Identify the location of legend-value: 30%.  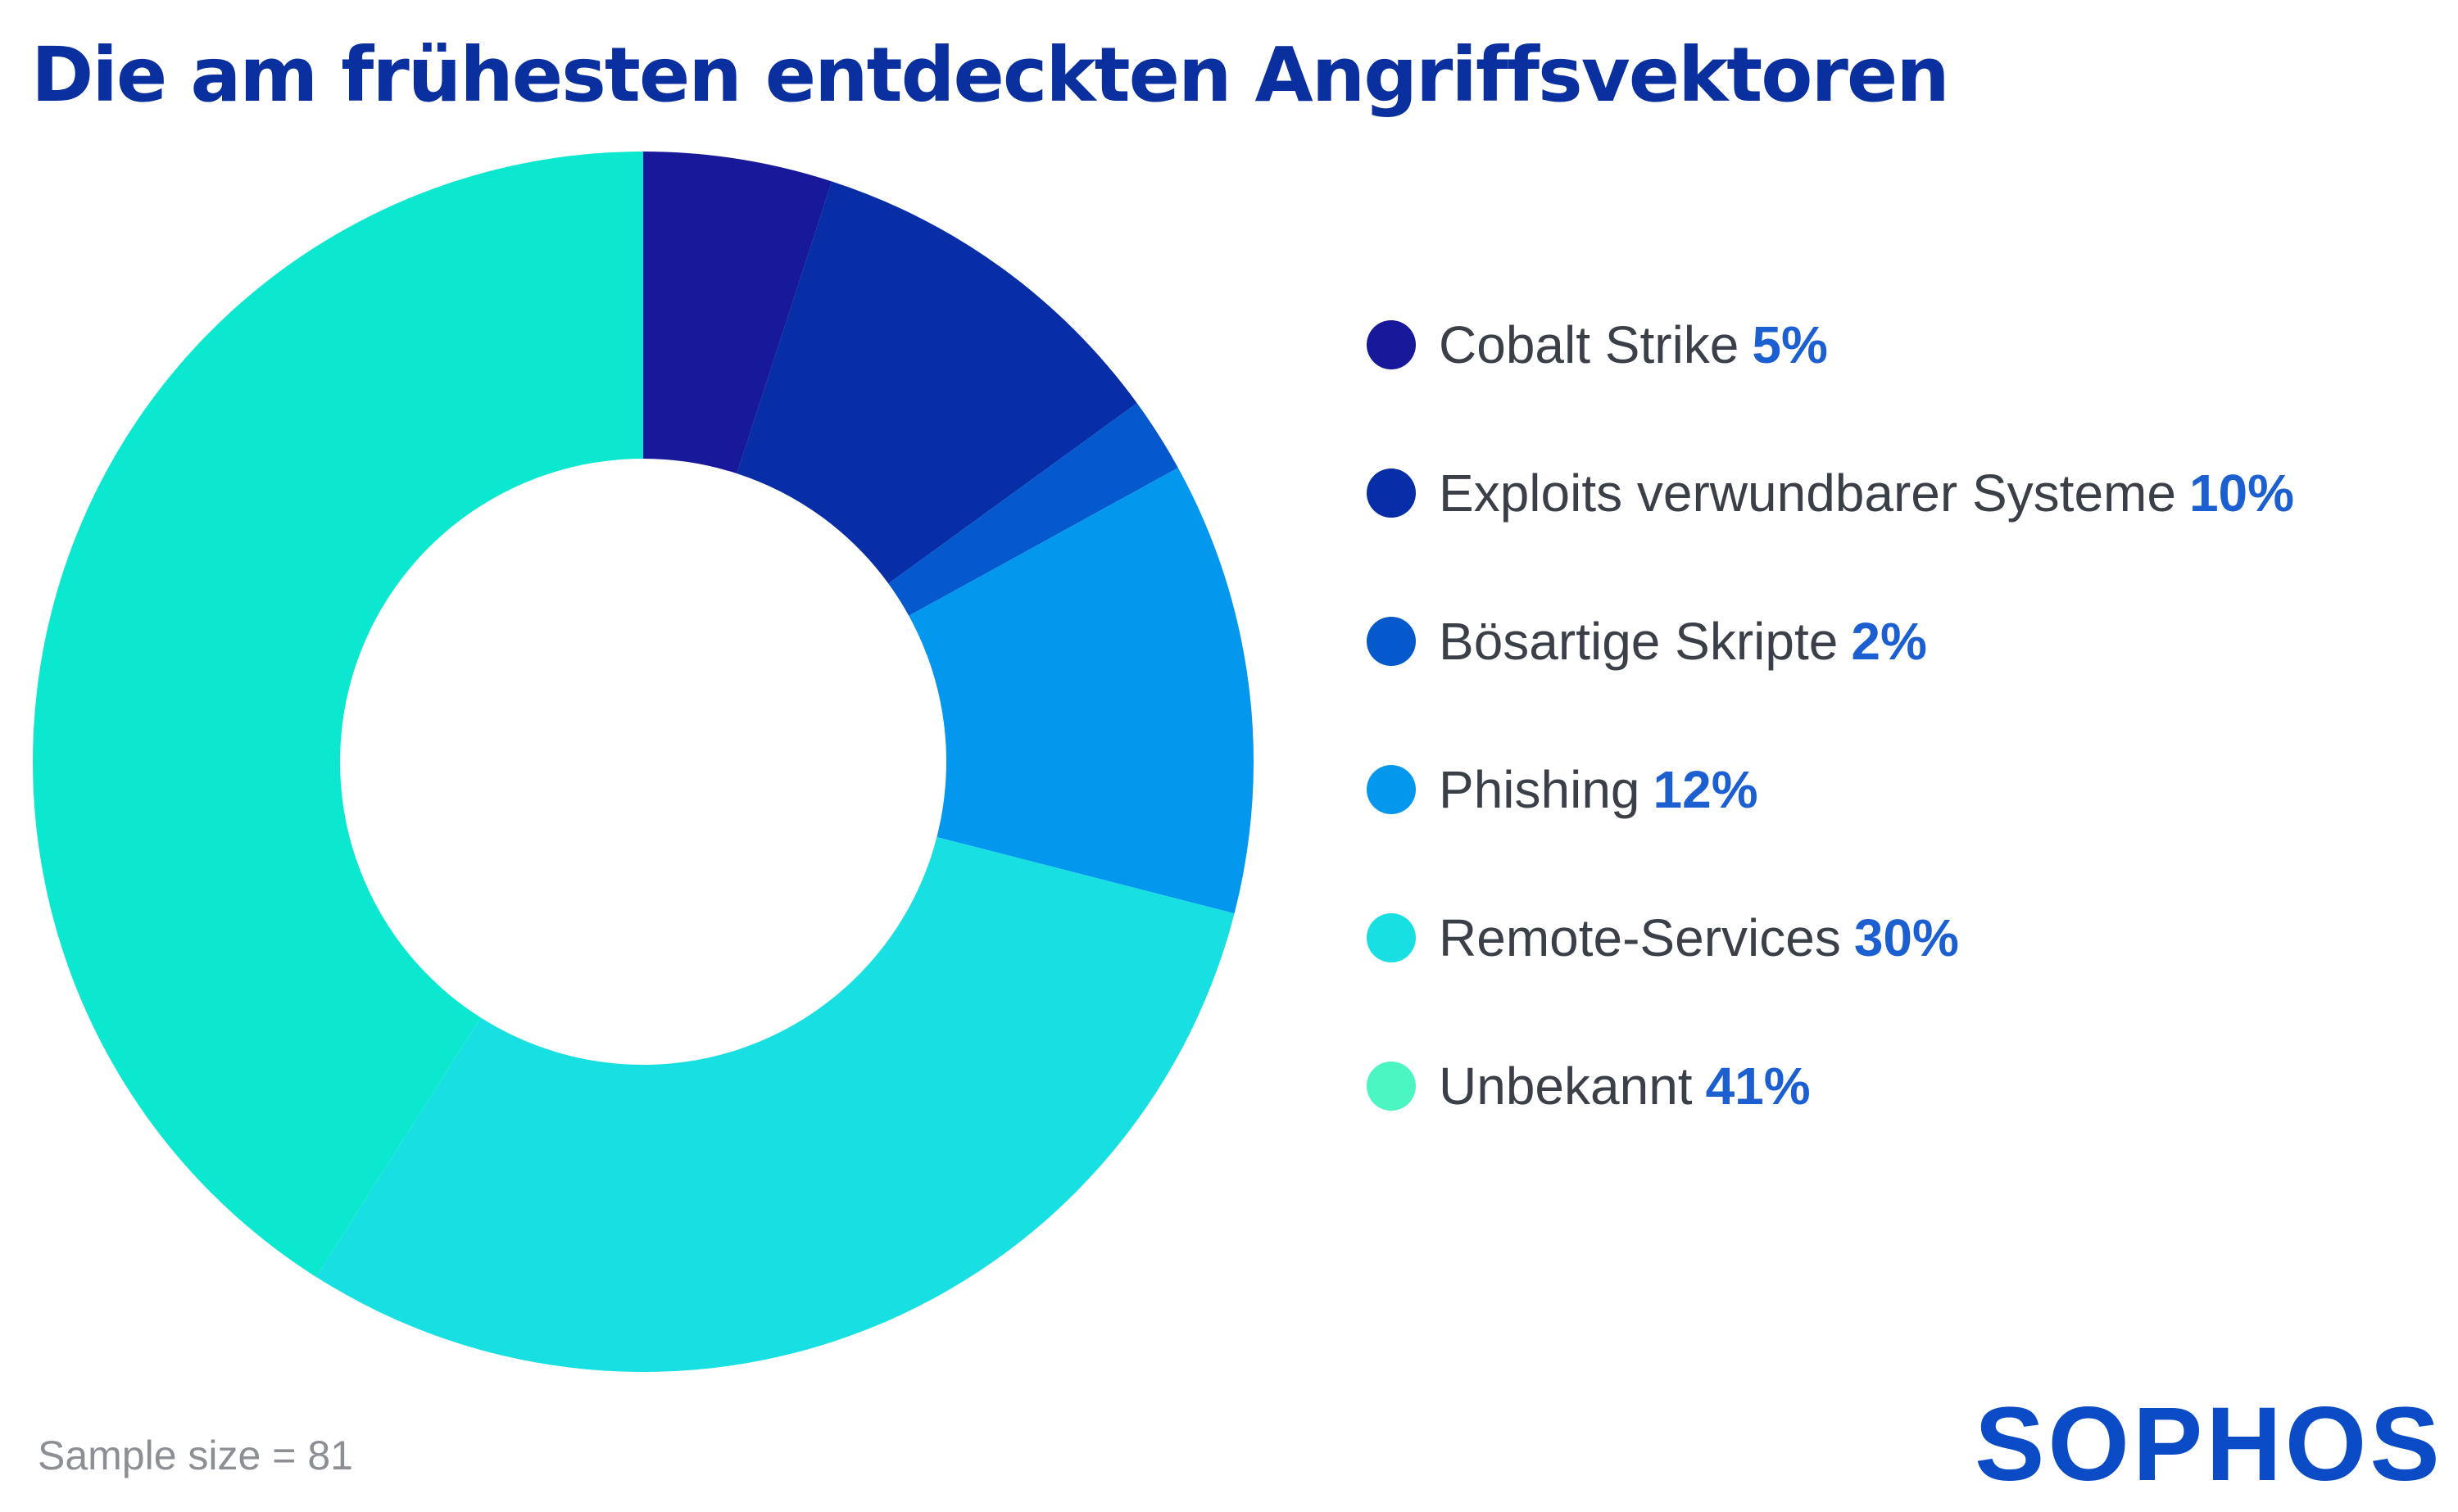
(1906, 937).